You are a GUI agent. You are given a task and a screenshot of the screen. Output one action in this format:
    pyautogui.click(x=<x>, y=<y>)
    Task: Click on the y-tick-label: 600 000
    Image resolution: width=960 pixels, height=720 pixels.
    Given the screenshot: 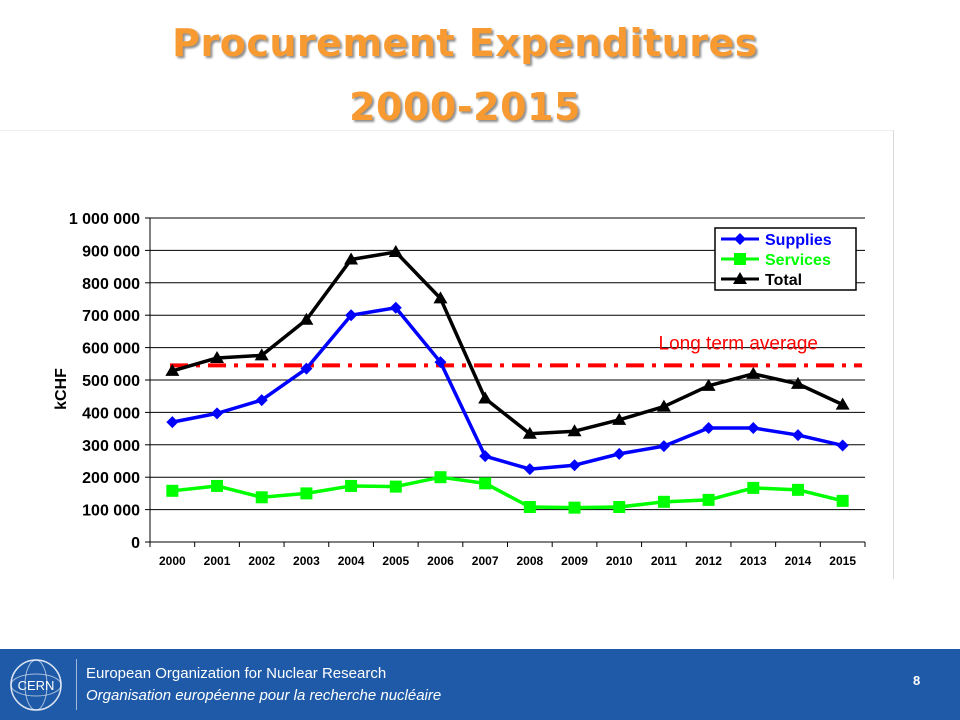 What is the action you would take?
    pyautogui.click(x=111, y=349)
    